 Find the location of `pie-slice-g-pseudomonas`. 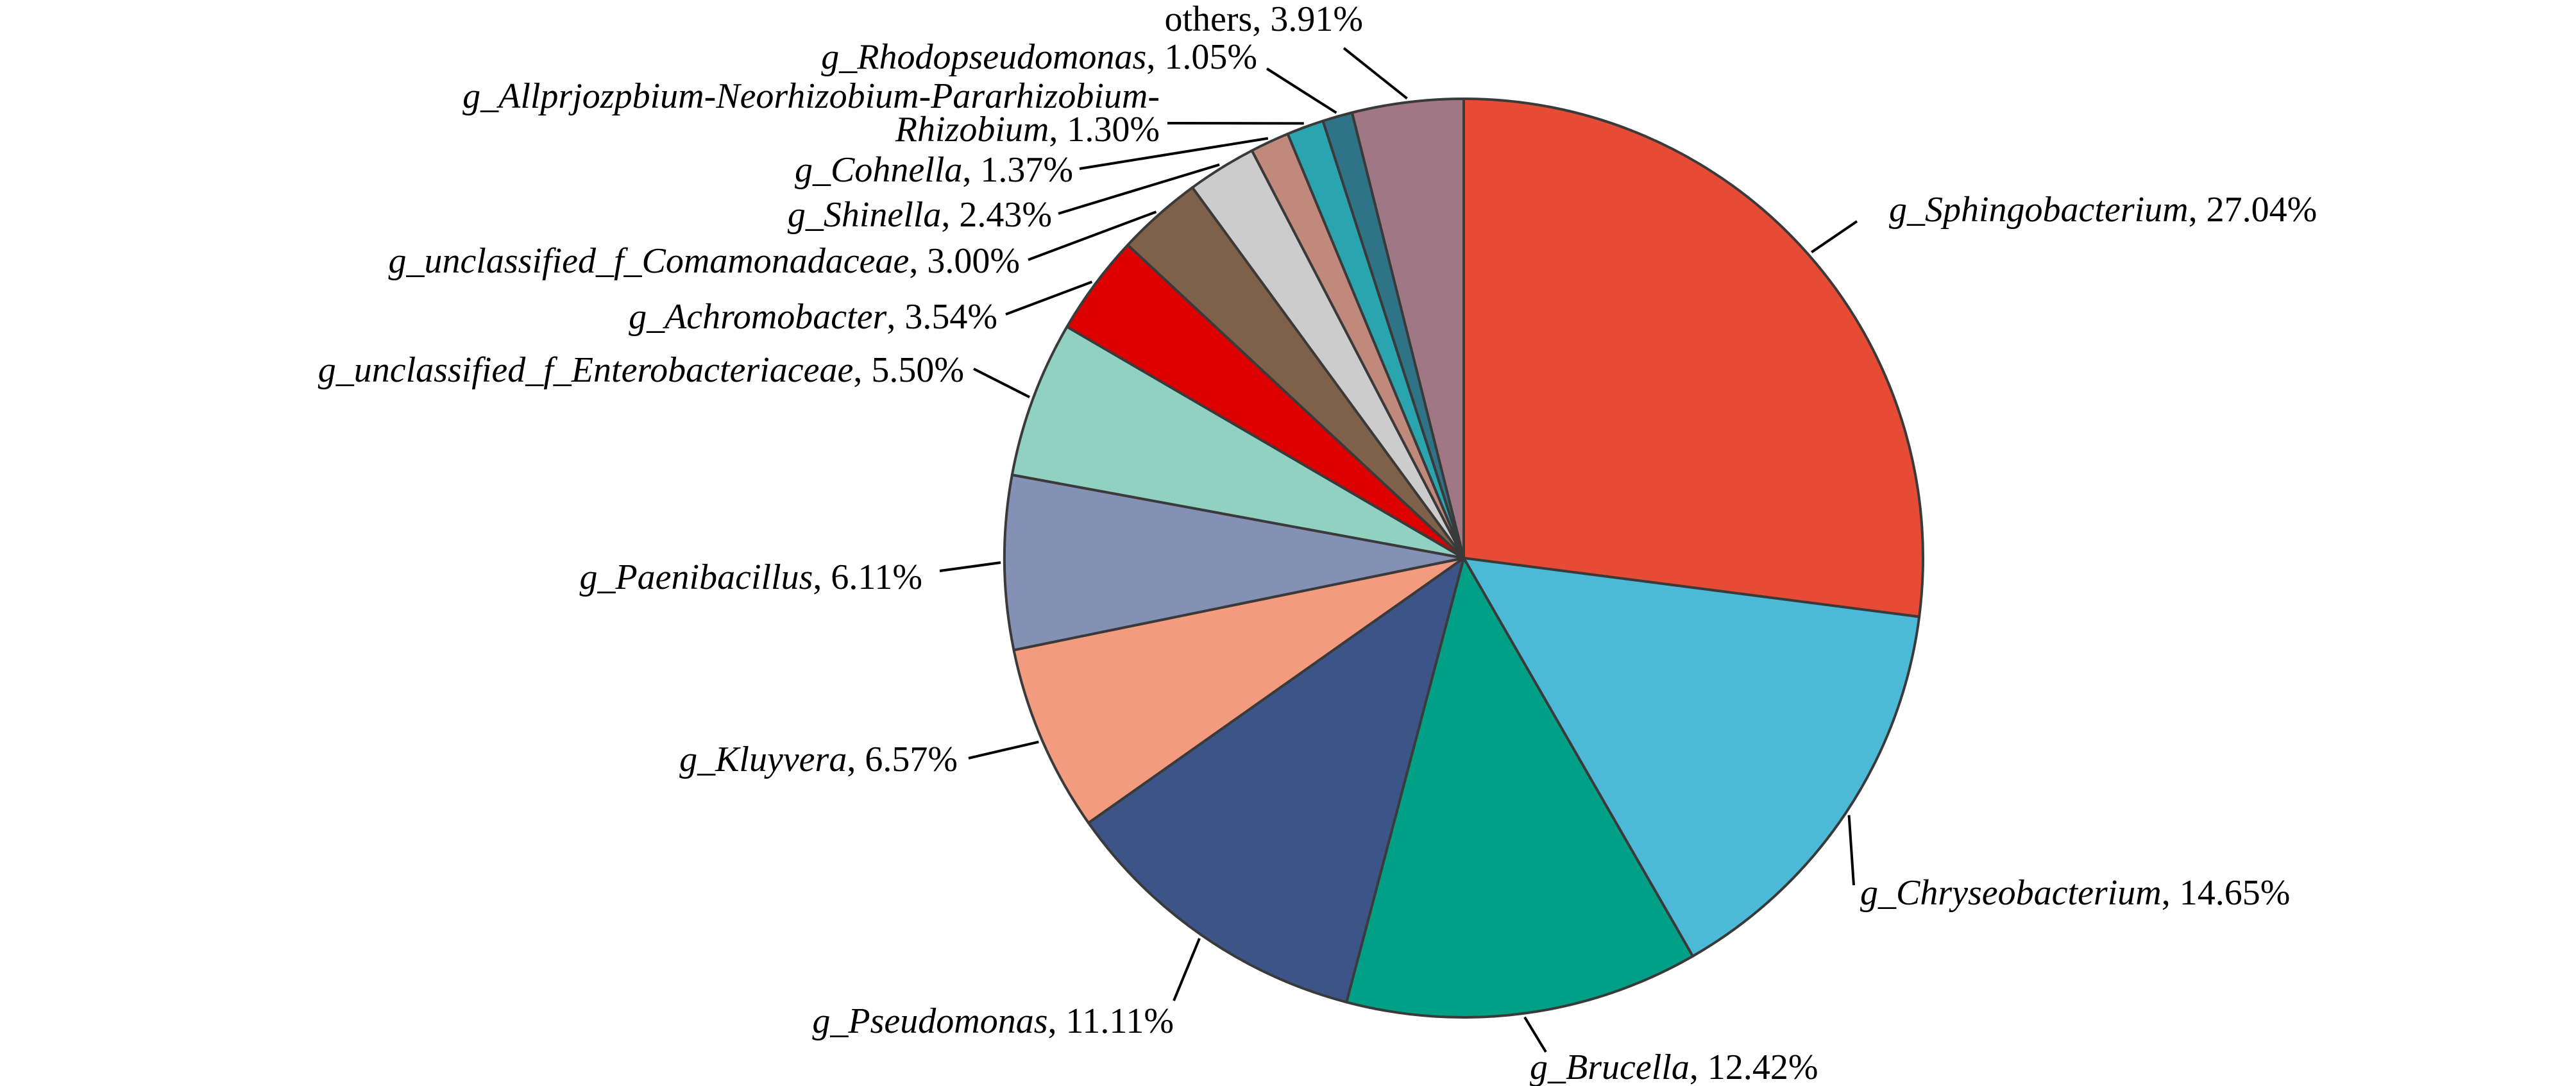

pie-slice-g-pseudomonas is located at coordinates (1276, 780).